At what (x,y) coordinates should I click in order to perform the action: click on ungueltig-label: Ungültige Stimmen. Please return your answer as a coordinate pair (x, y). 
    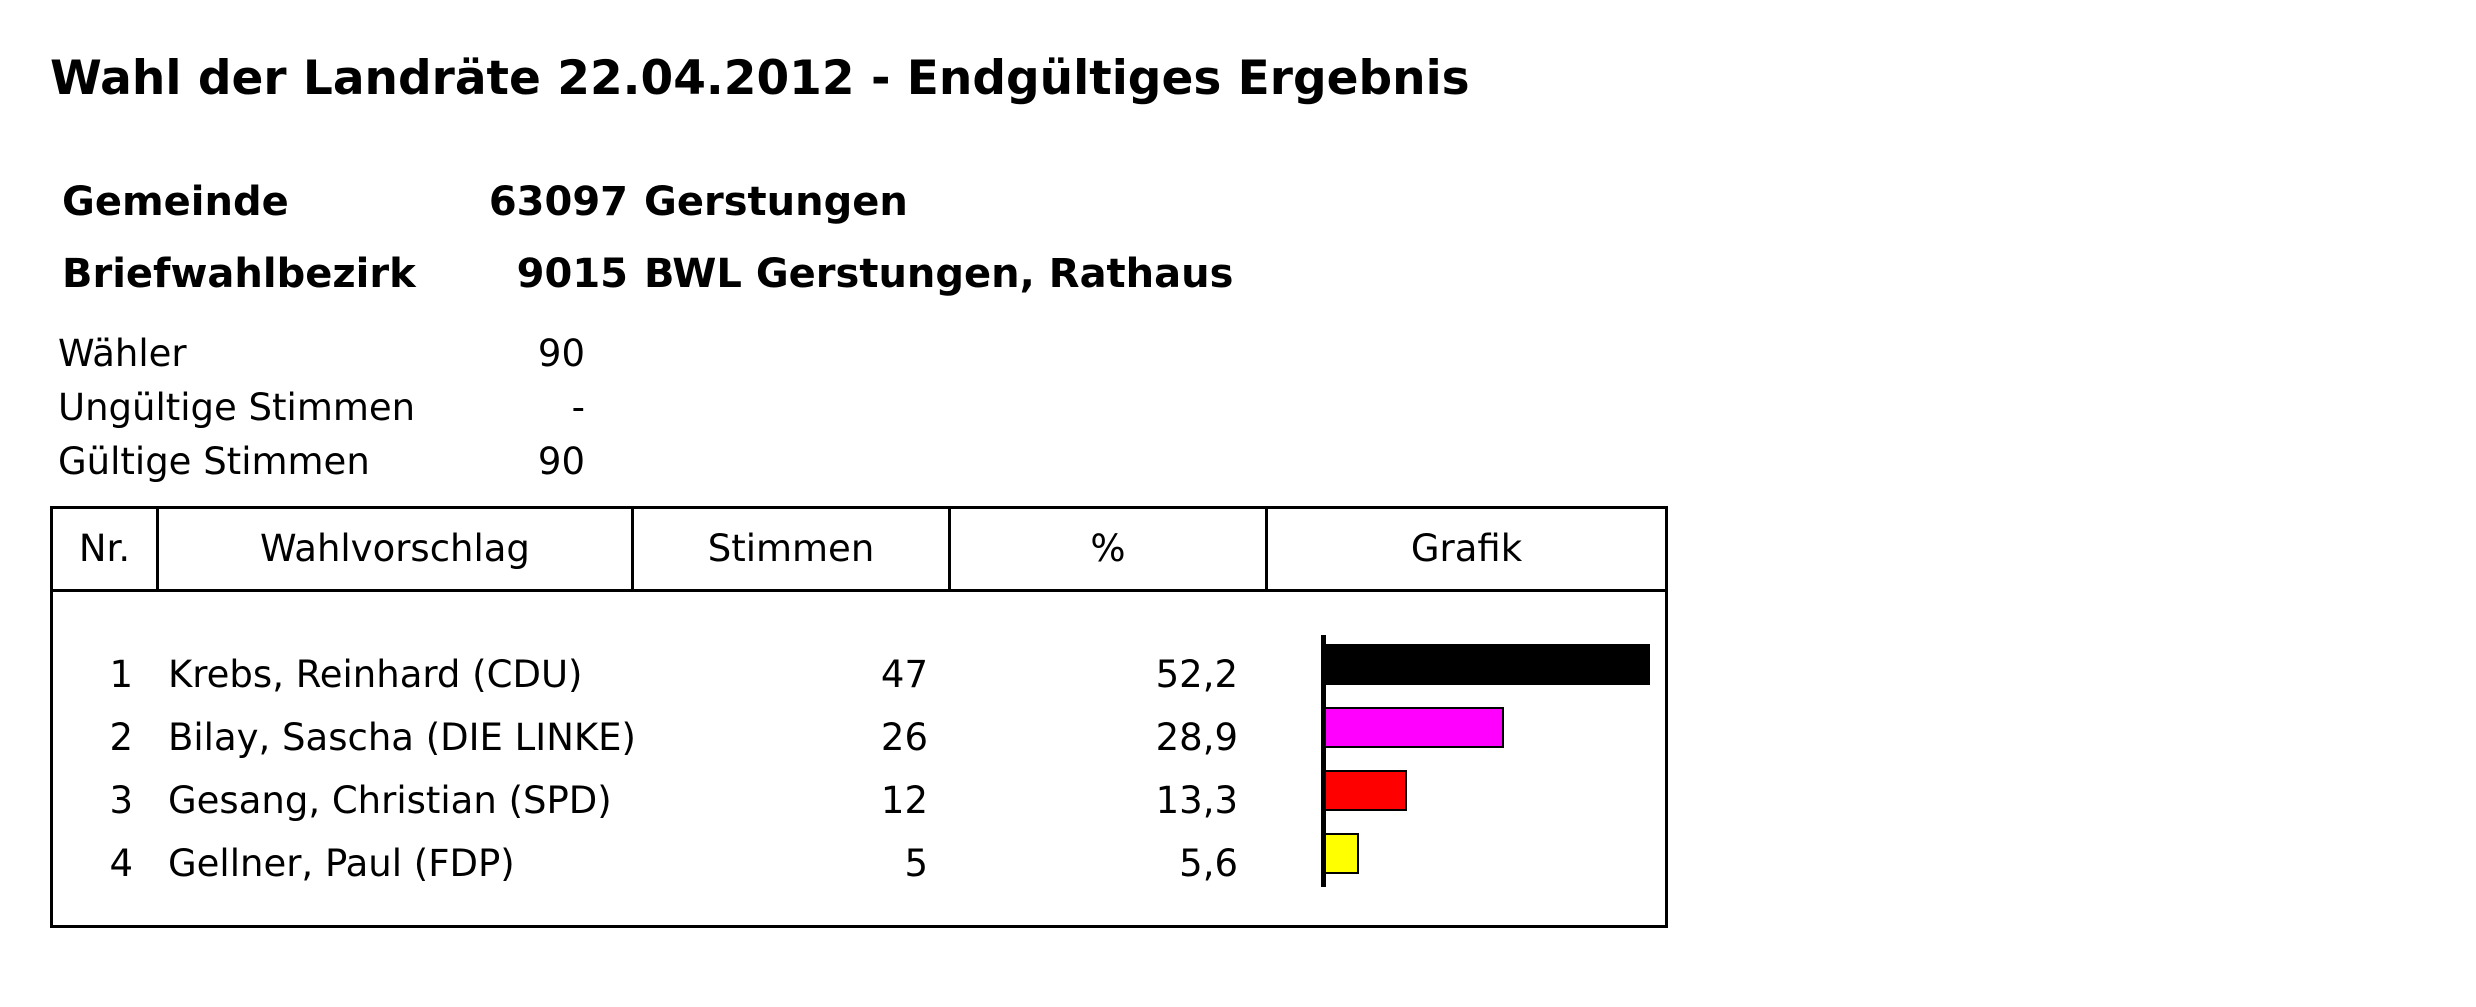
    Looking at the image, I should click on (237, 407).